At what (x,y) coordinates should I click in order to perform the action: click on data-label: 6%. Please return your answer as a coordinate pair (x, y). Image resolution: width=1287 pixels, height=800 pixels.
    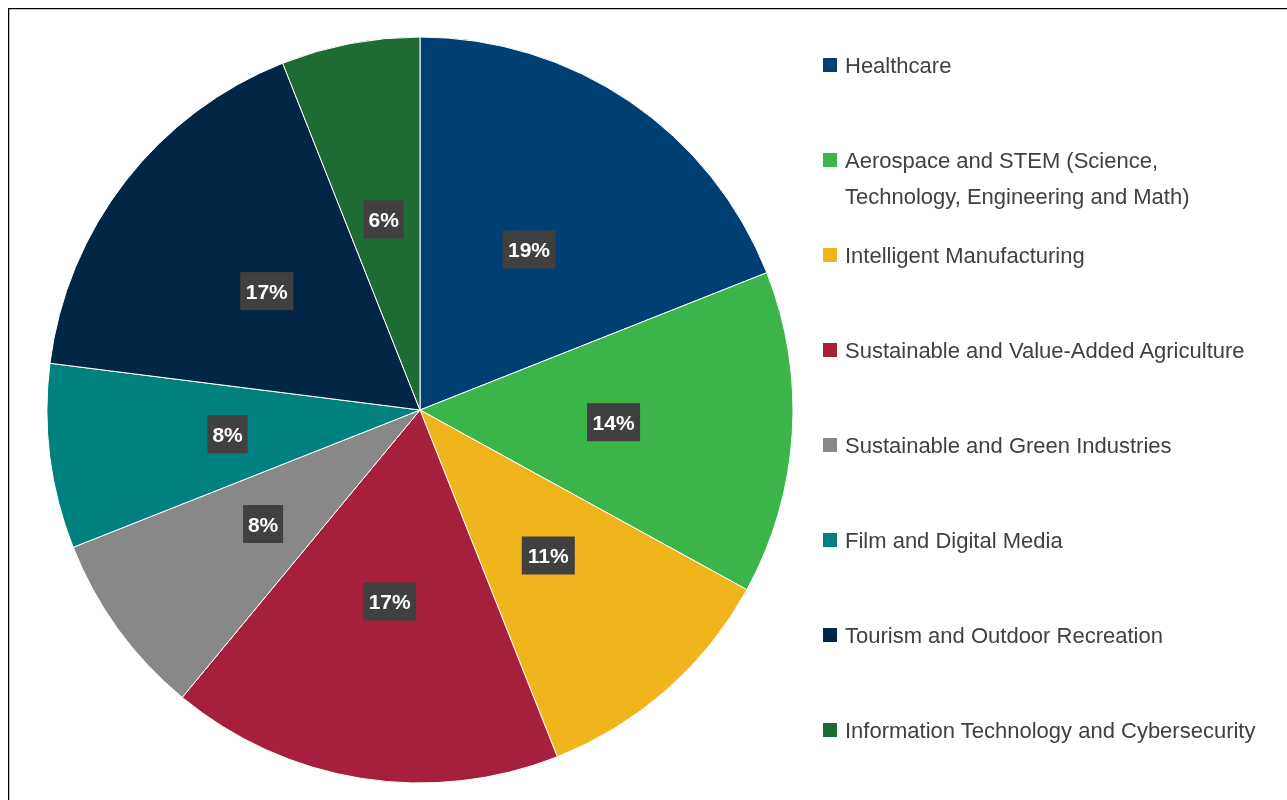
    Looking at the image, I should click on (384, 219).